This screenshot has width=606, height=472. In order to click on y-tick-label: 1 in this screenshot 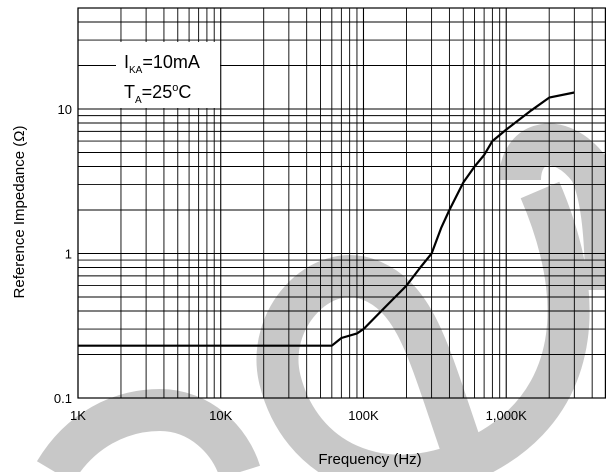, I will do `click(68, 254)`.